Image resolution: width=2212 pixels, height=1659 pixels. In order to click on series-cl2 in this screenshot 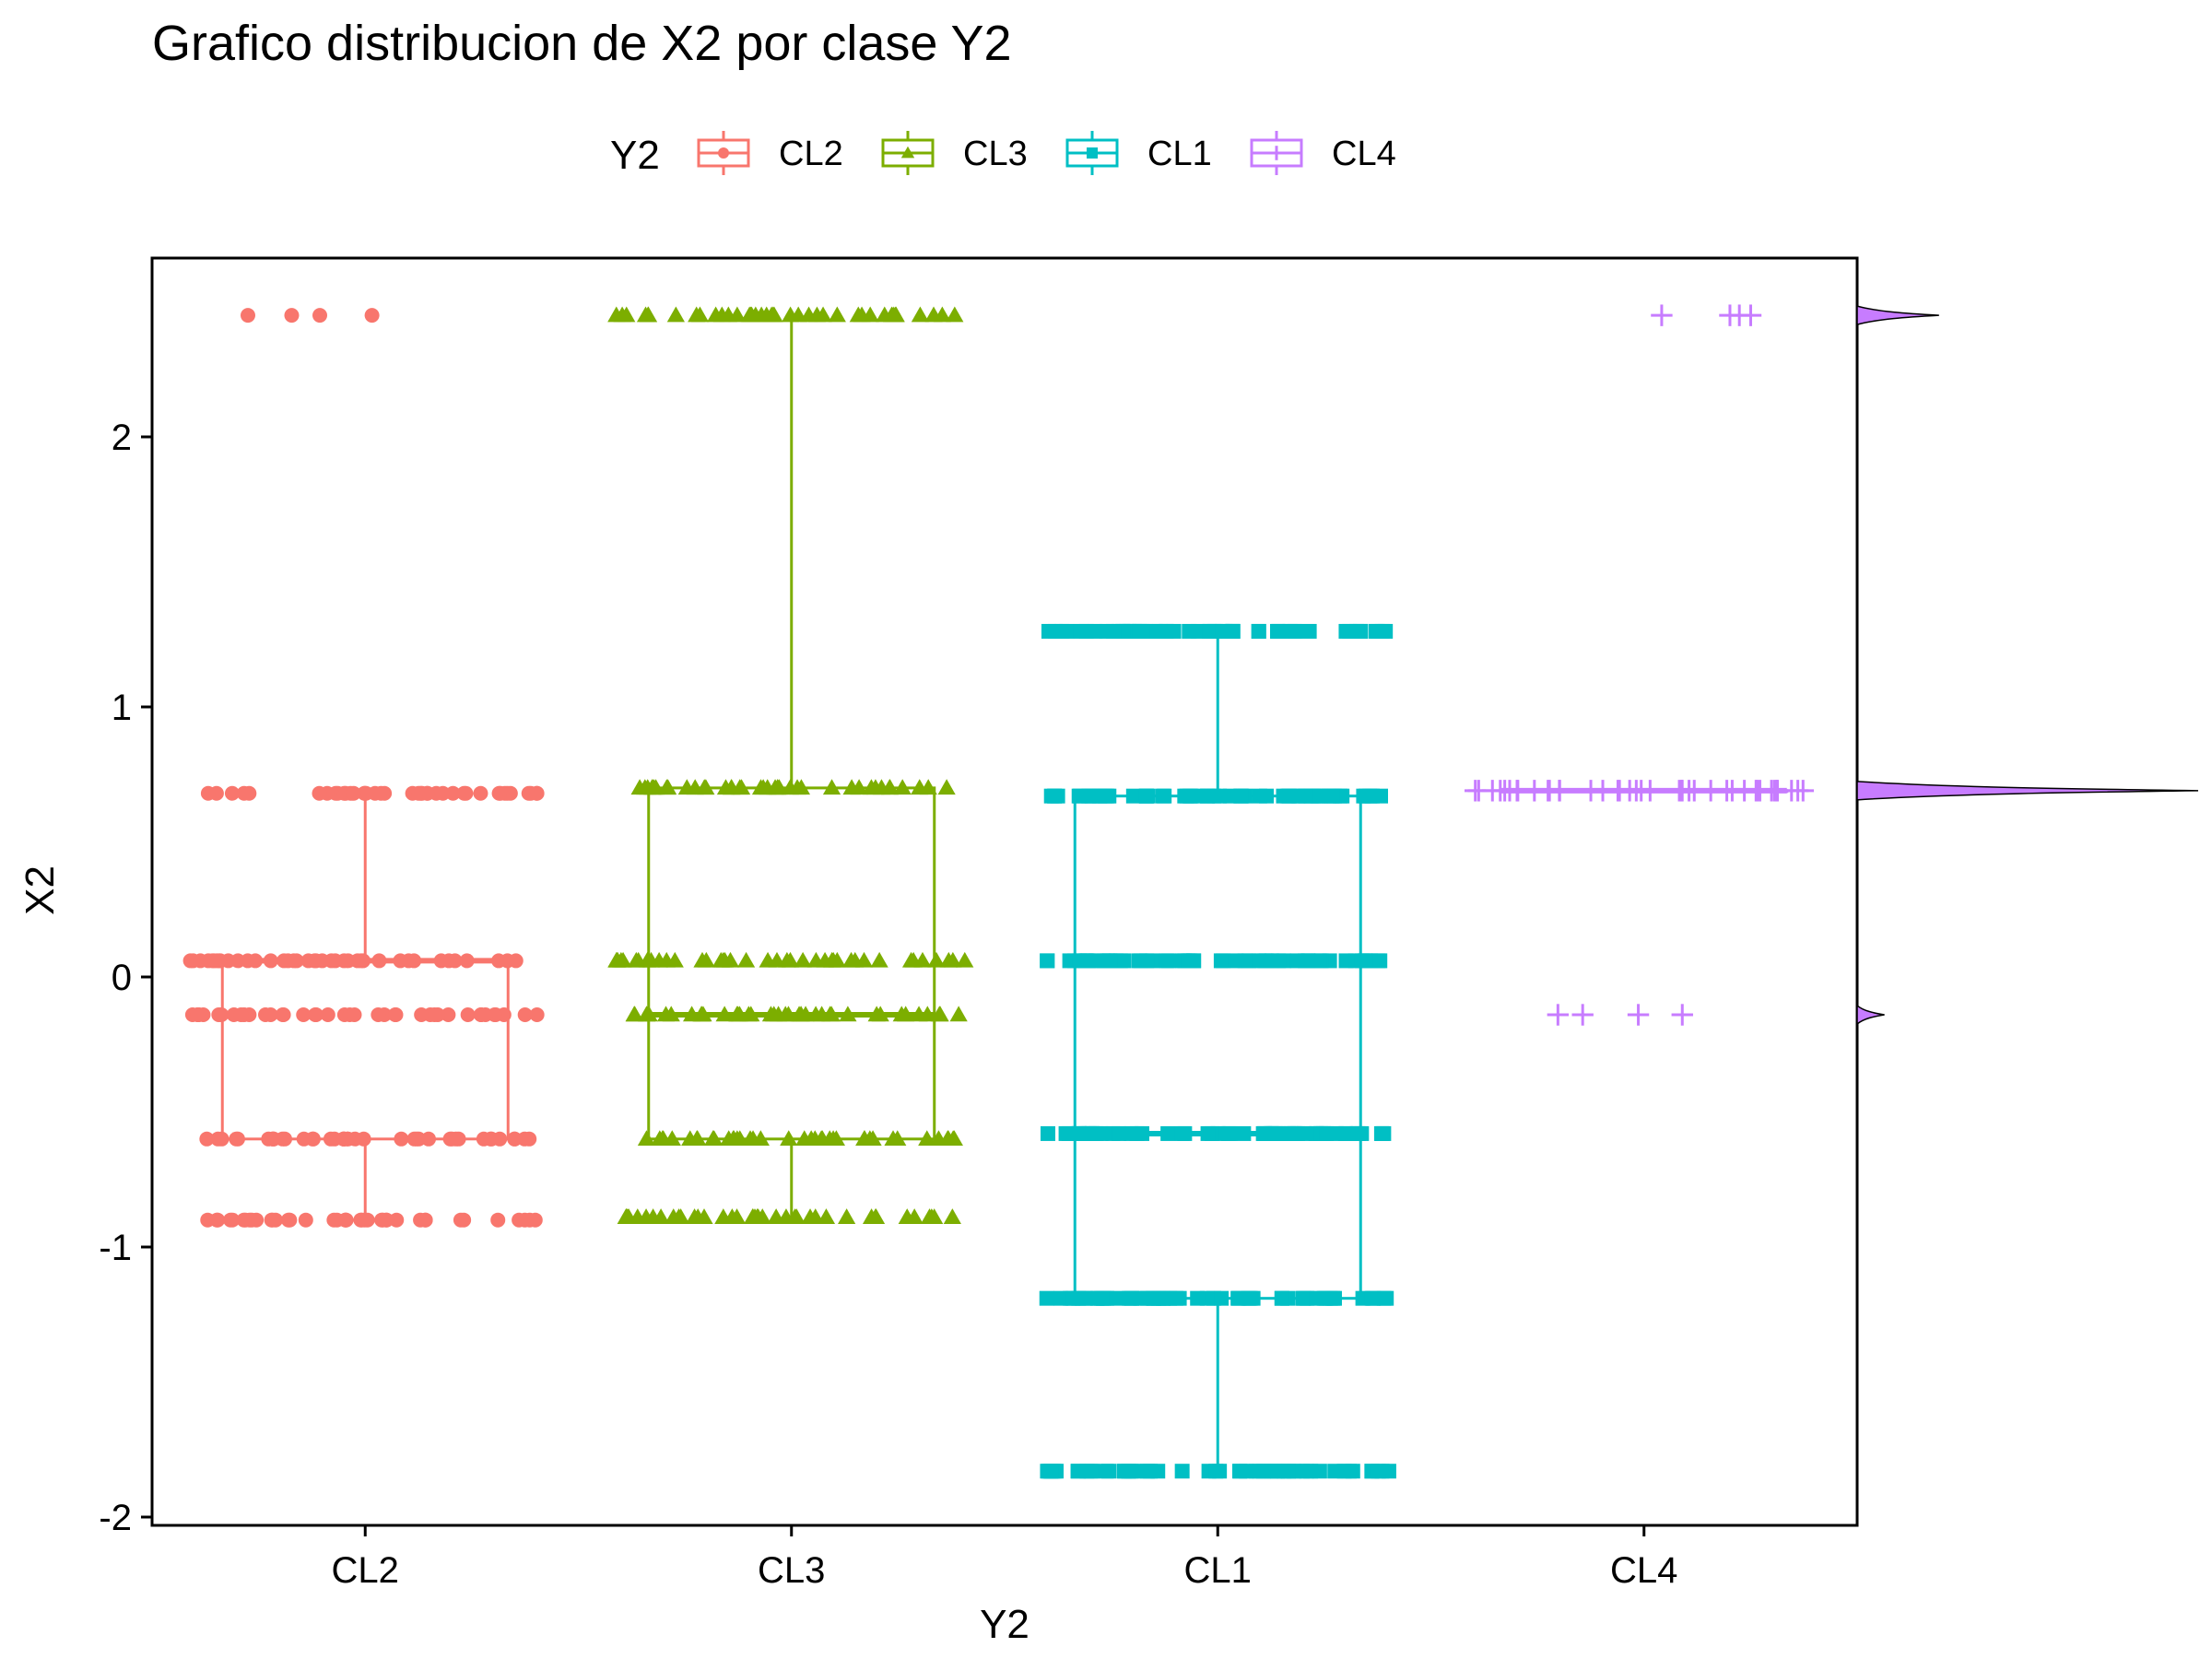, I will do `click(363, 768)`.